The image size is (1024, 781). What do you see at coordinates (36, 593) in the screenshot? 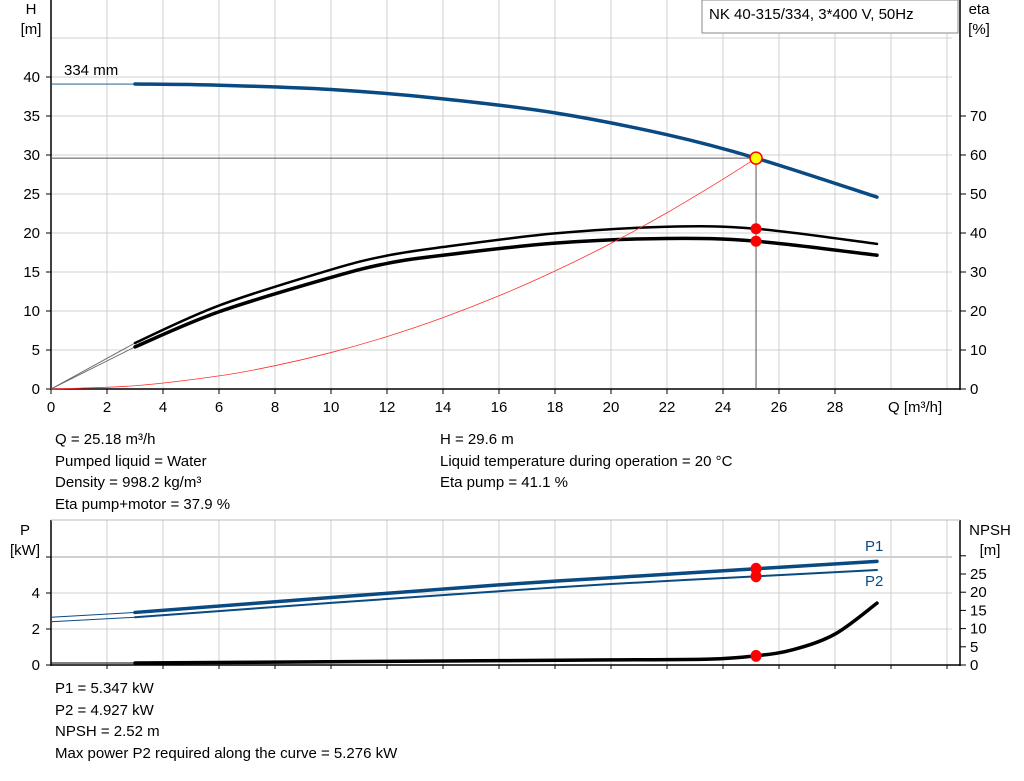
I see `y-tick-label-left: 4` at bounding box center [36, 593].